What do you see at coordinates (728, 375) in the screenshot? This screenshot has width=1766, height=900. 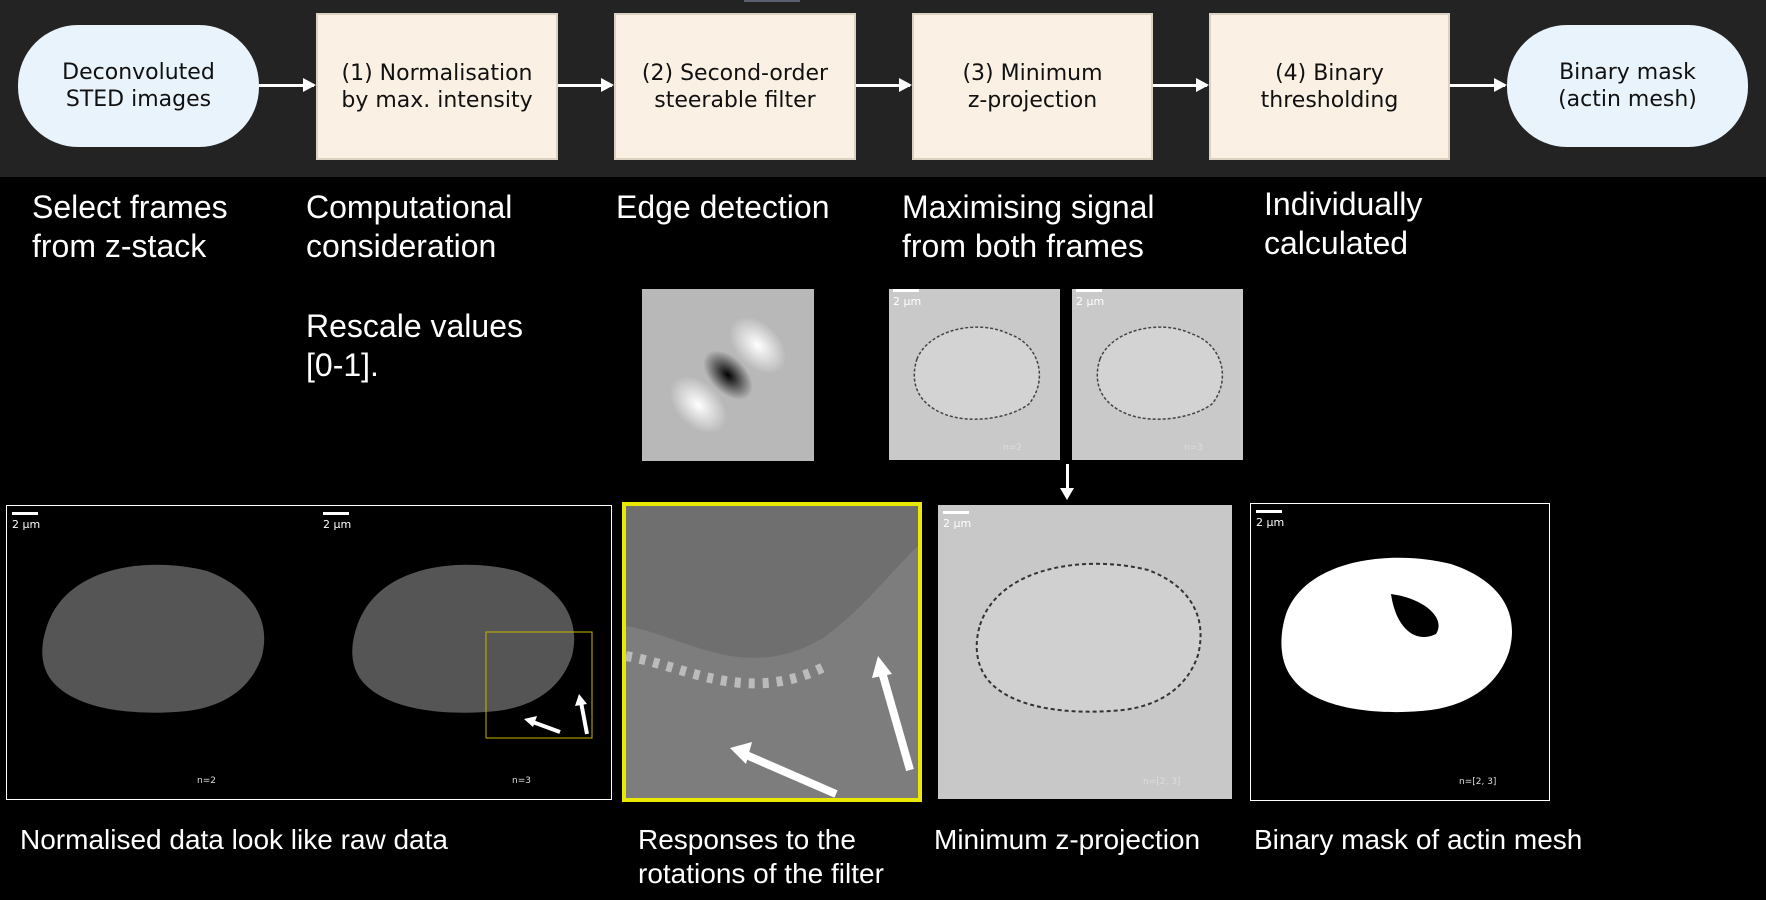 I see `filter-kernel-image` at bounding box center [728, 375].